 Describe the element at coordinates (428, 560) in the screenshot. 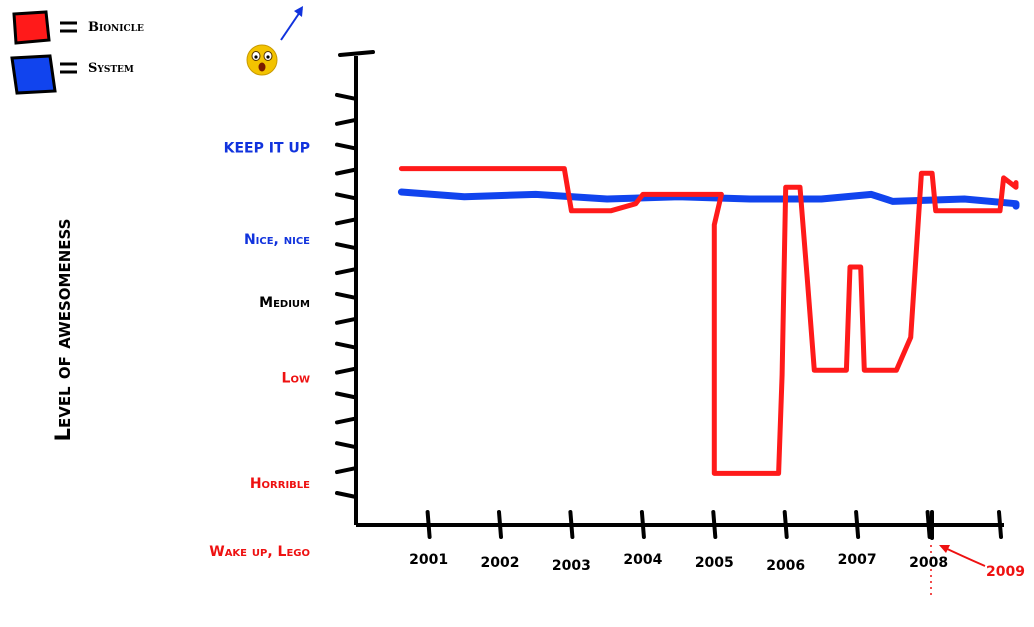

I see `x-tick-label: 2001` at that location.